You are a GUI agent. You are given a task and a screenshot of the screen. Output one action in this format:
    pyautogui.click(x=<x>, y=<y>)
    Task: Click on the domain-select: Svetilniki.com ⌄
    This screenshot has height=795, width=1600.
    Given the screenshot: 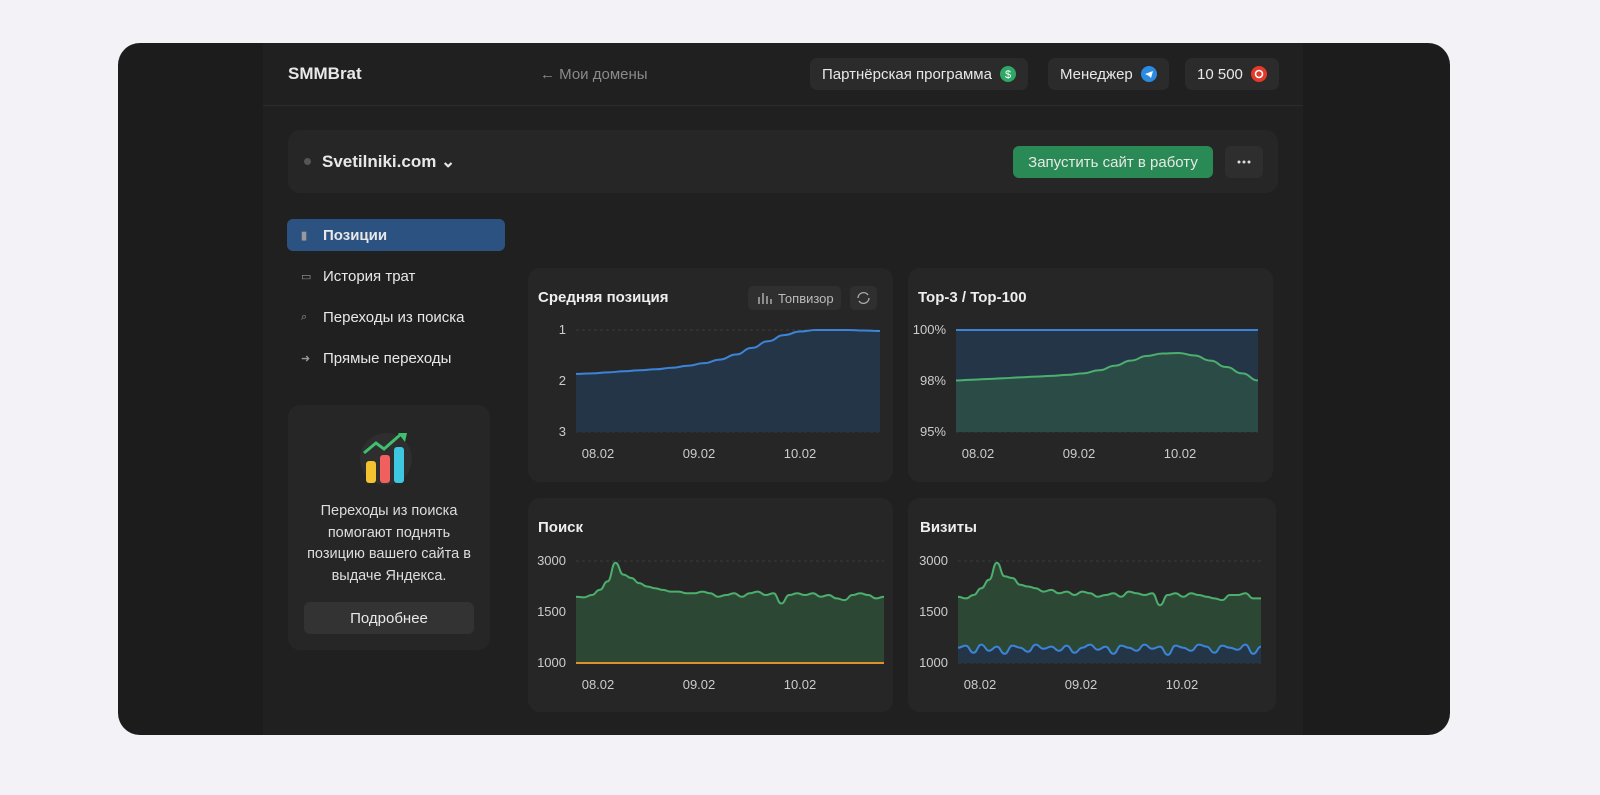 What is the action you would take?
    pyautogui.click(x=389, y=161)
    